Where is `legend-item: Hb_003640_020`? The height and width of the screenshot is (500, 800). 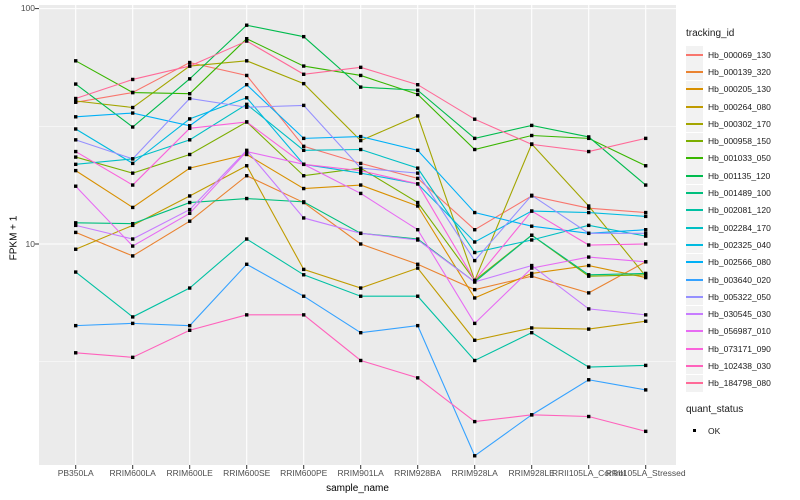 legend-item: Hb_003640_020 is located at coordinates (742, 279).